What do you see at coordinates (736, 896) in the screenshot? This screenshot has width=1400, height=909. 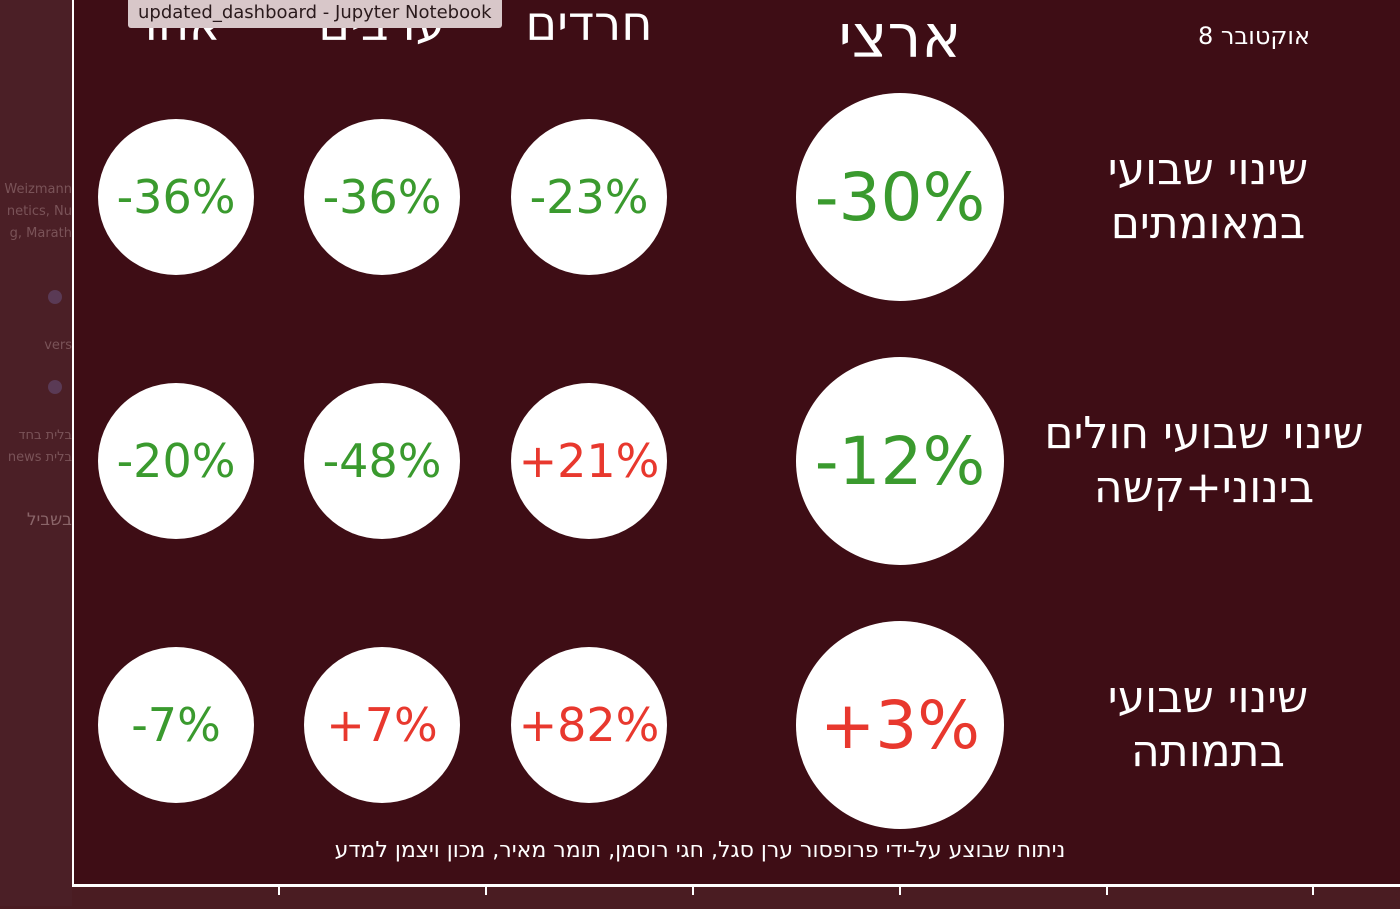 I see `axis-strip` at bounding box center [736, 896].